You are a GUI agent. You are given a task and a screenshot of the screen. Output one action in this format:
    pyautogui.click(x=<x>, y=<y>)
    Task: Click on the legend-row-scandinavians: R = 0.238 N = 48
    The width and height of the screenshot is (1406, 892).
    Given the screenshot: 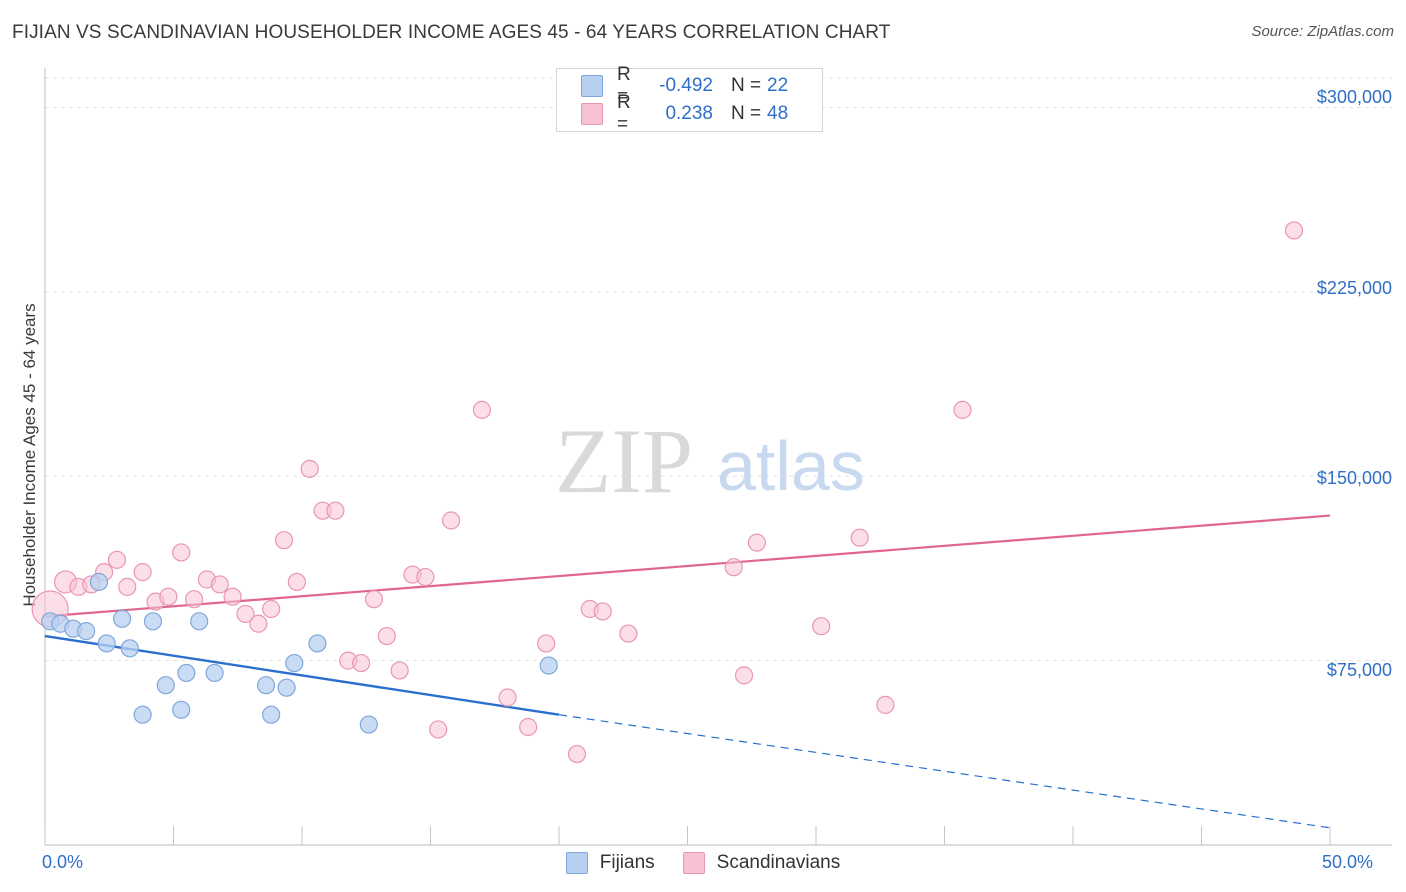 What is the action you would take?
    pyautogui.click(x=685, y=113)
    